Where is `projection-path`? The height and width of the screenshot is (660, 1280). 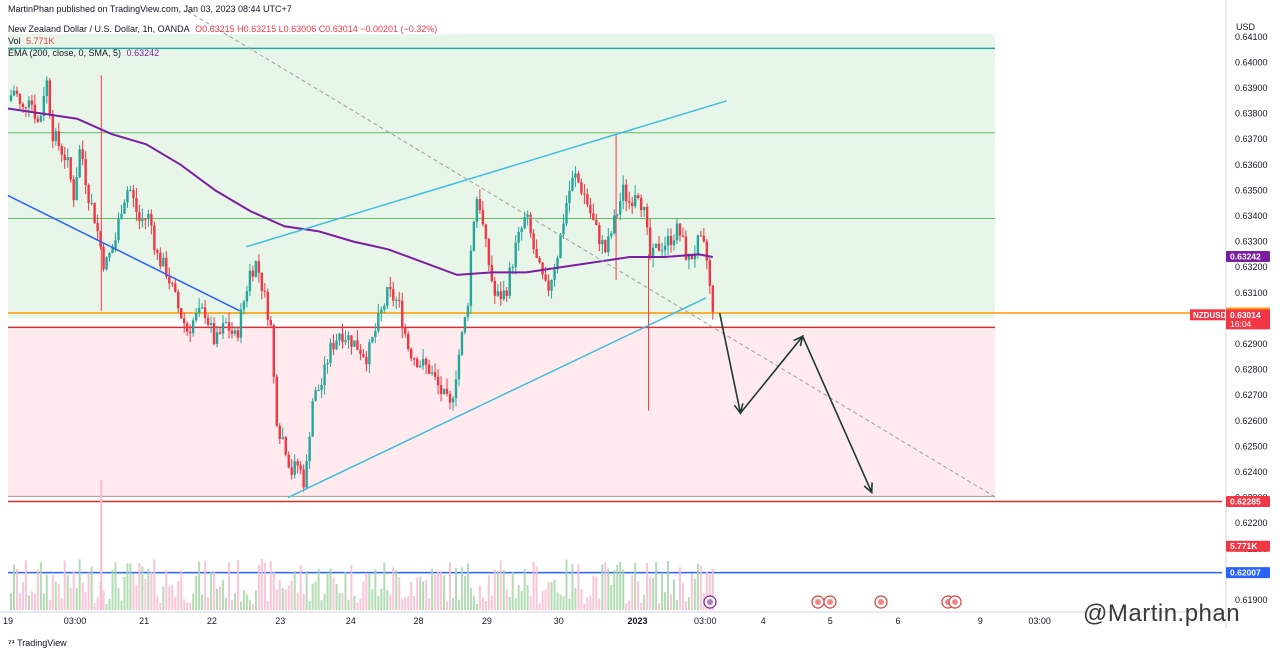 projection-path is located at coordinates (795, 403).